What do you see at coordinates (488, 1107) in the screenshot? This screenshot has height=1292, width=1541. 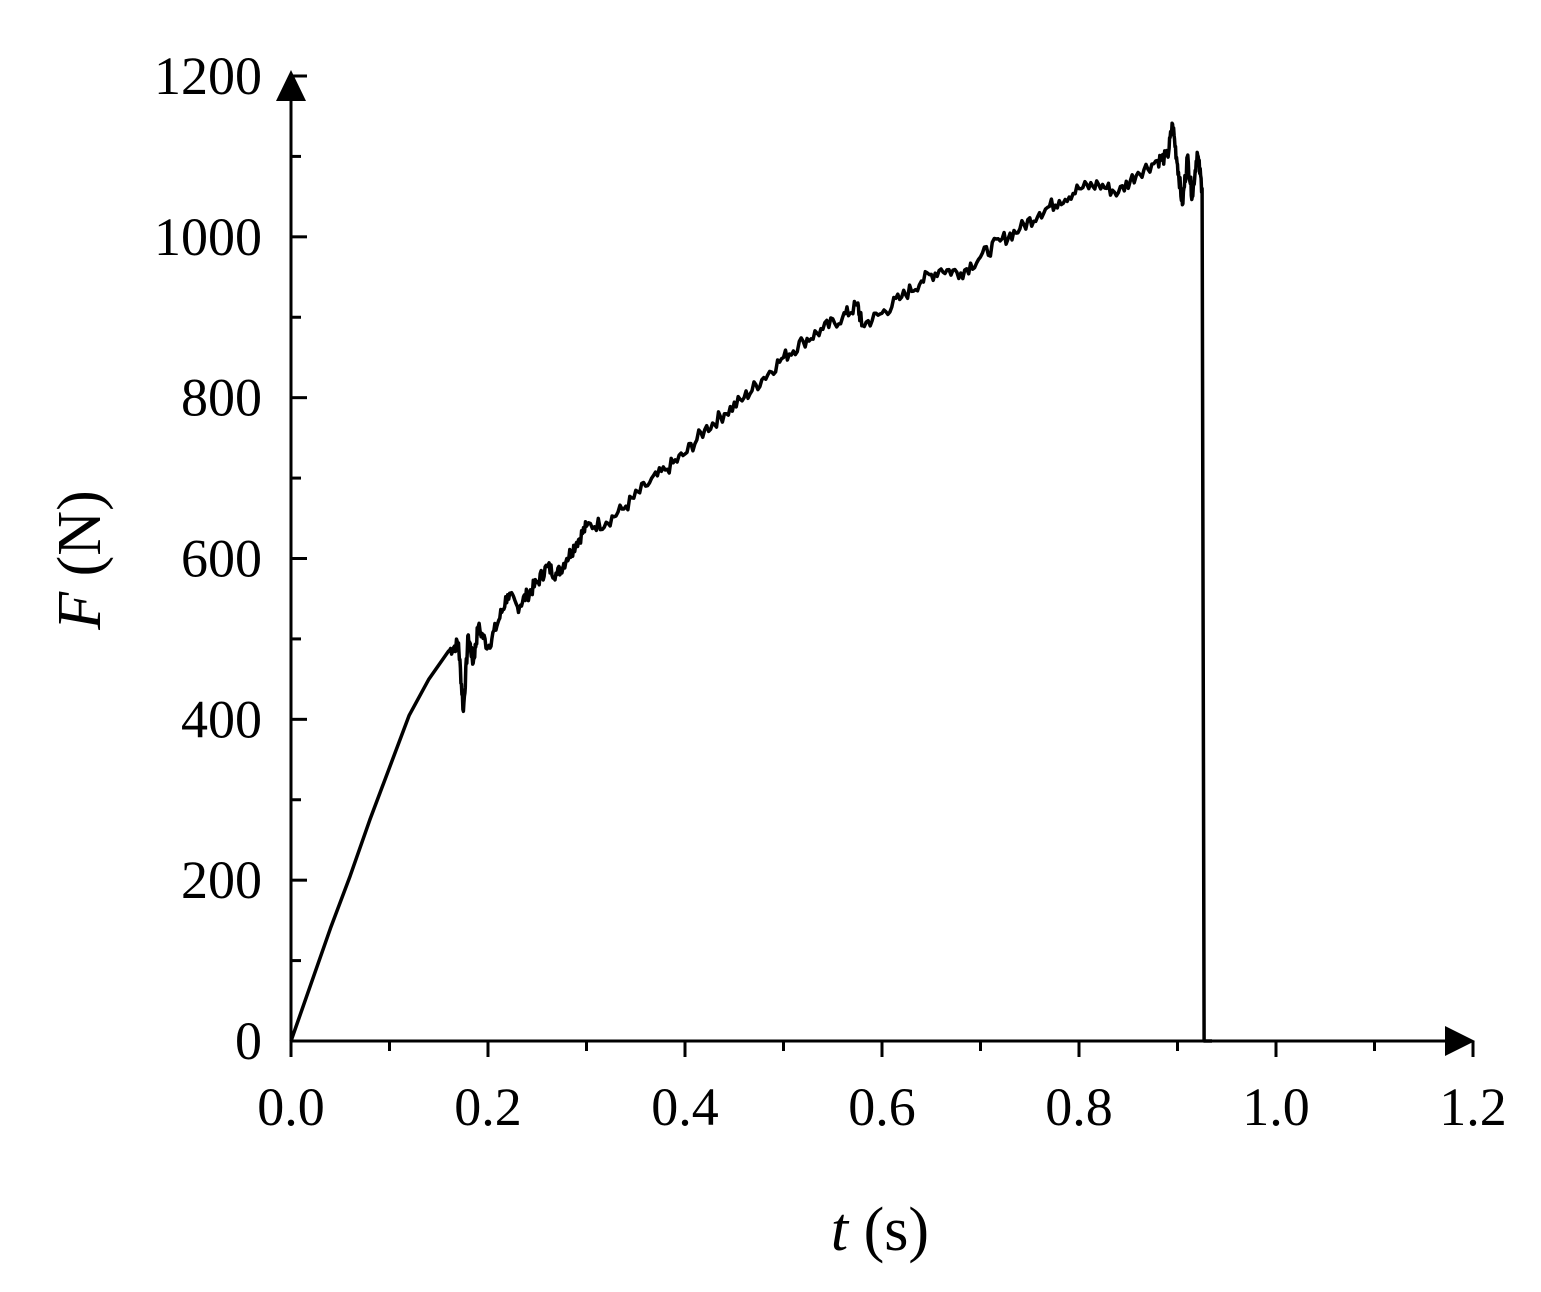 I see `x-tick-label: 0.2` at bounding box center [488, 1107].